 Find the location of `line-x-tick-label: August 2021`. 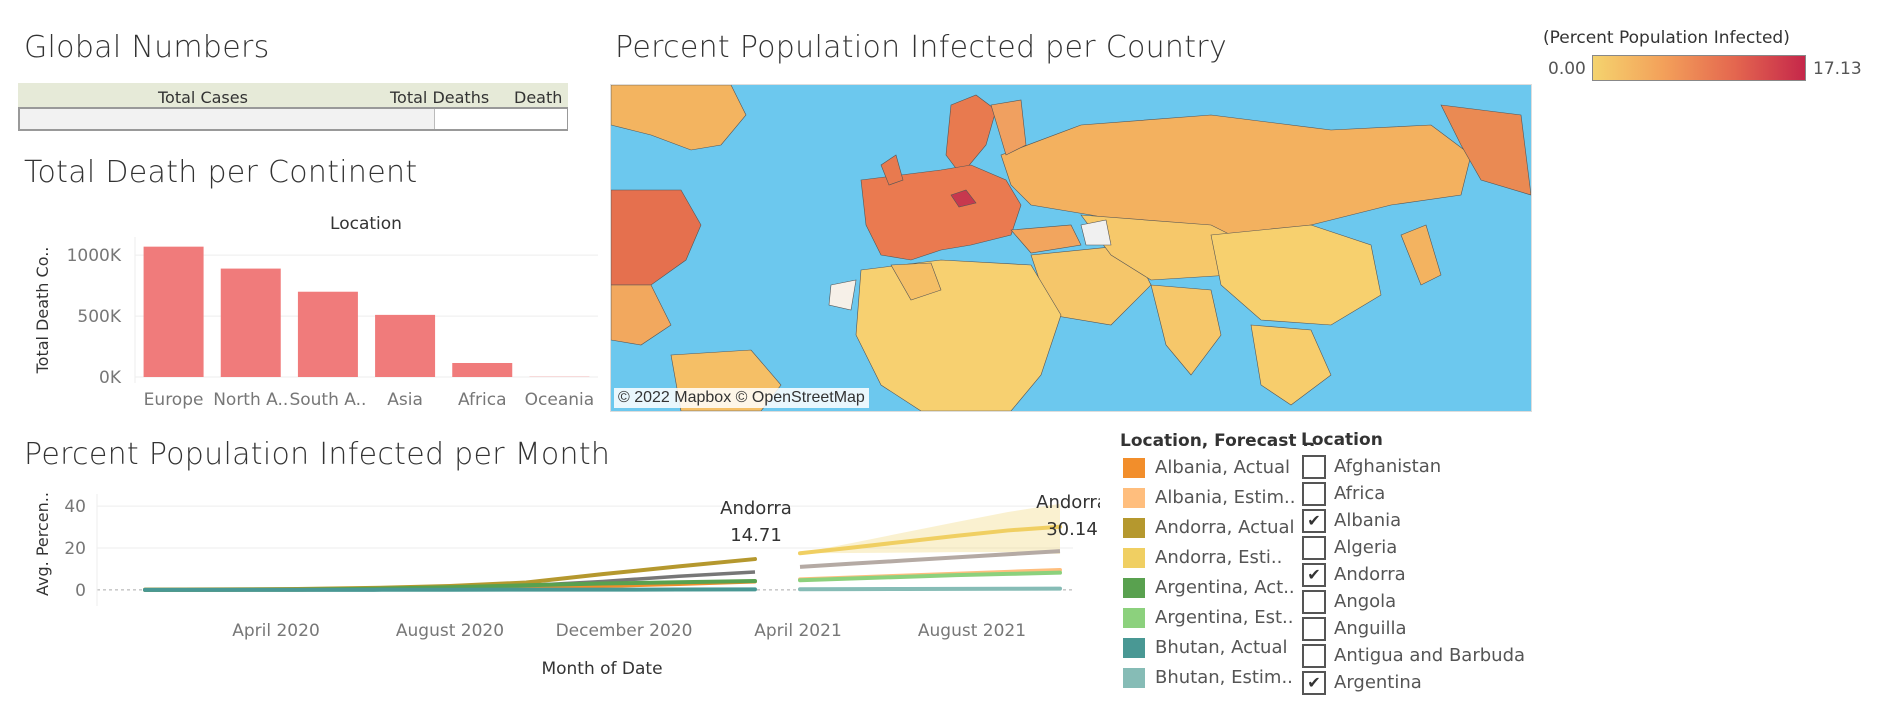

line-x-tick-label: August 2021 is located at coordinates (972, 631).